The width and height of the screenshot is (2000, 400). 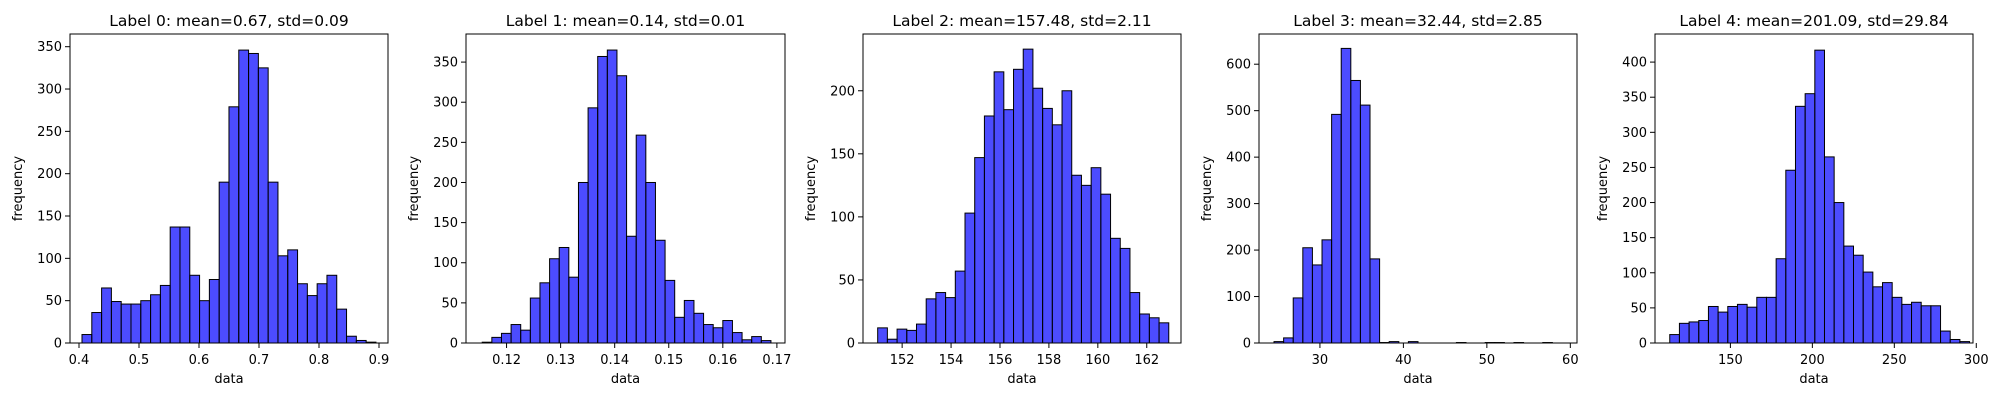 I want to click on chart-title: Label 3: mean=32.44, std=2.85, so click(x=1417, y=21).